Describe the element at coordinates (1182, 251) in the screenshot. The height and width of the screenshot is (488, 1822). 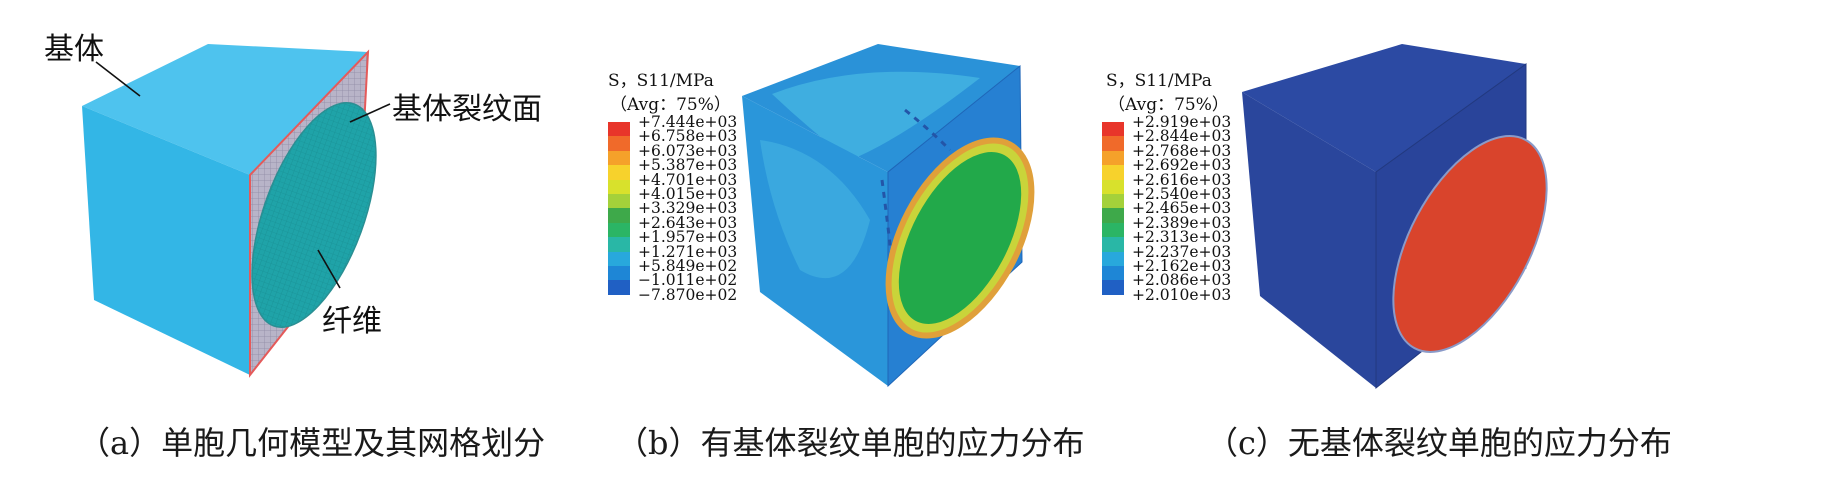
I see `legend-value: +2.237e+03` at that location.